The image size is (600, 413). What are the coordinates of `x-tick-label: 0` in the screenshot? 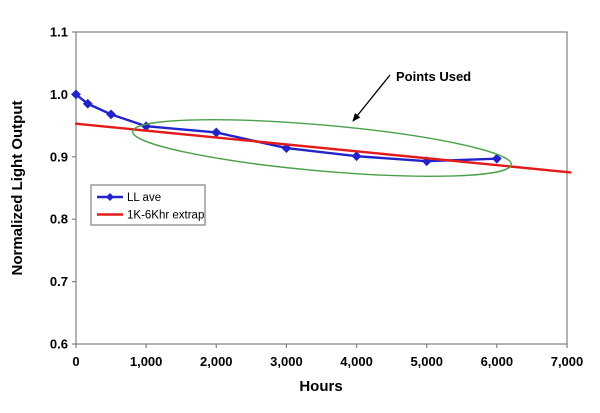 It's located at (75, 361).